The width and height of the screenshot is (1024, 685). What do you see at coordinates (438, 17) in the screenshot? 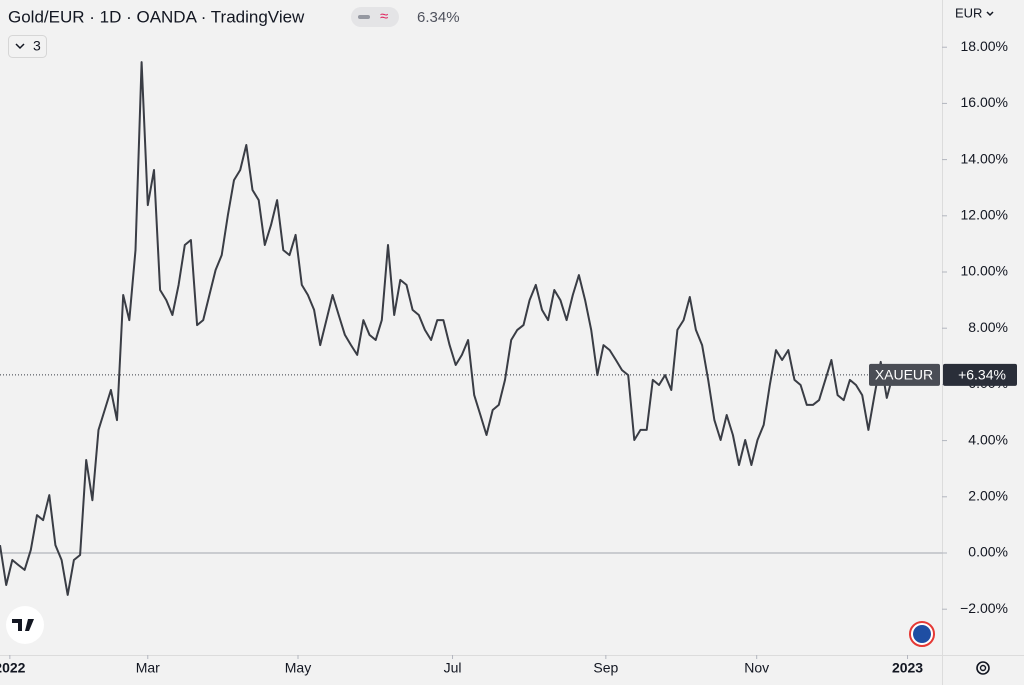
I see `change: 6.34%` at bounding box center [438, 17].